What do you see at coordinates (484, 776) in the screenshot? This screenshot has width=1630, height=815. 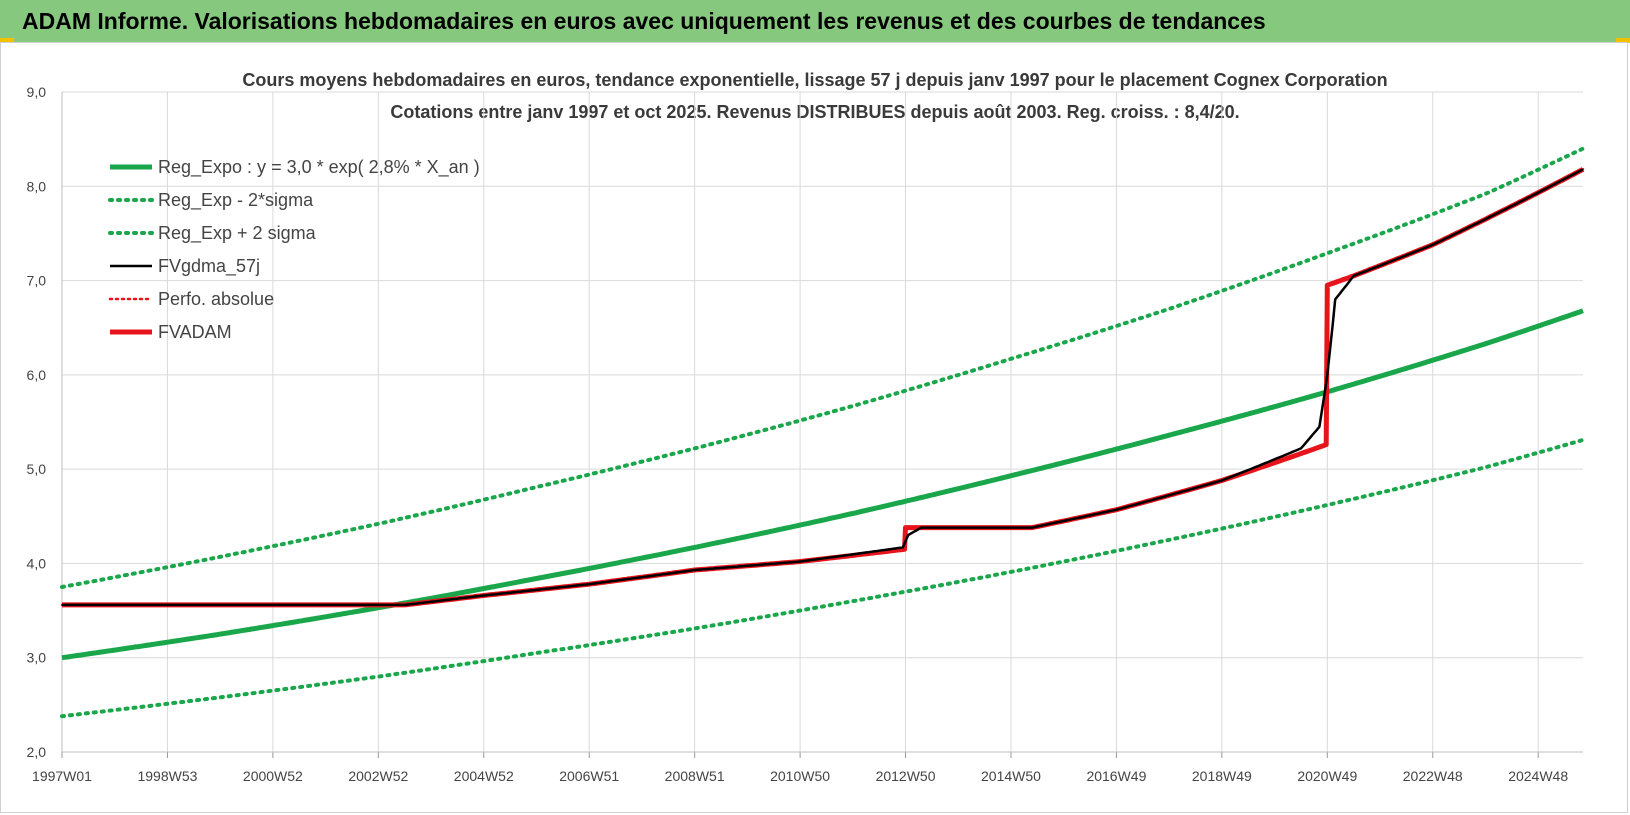 I see `x-tick-label: 2004W52` at bounding box center [484, 776].